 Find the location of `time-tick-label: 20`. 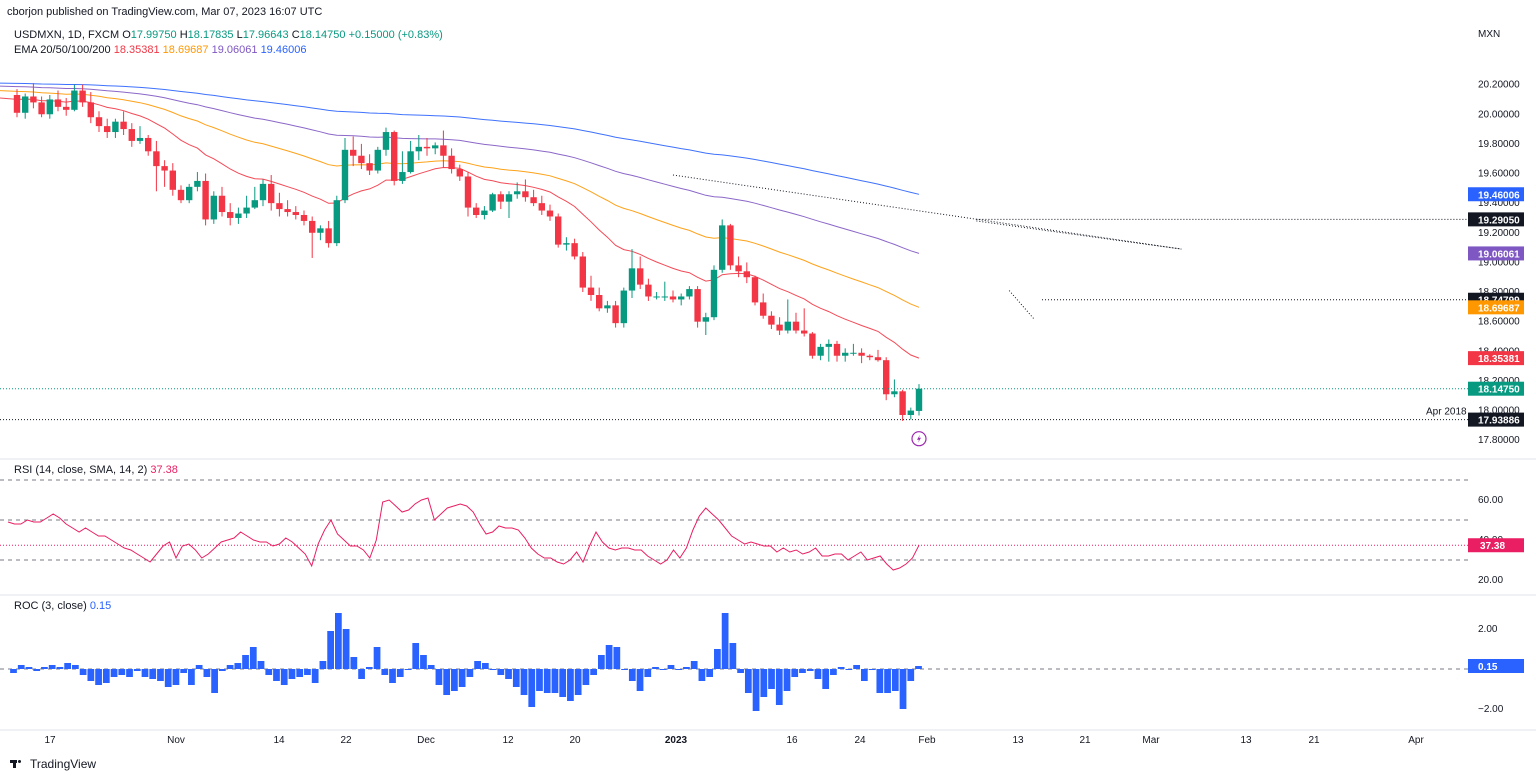

time-tick-label: 20 is located at coordinates (575, 740).